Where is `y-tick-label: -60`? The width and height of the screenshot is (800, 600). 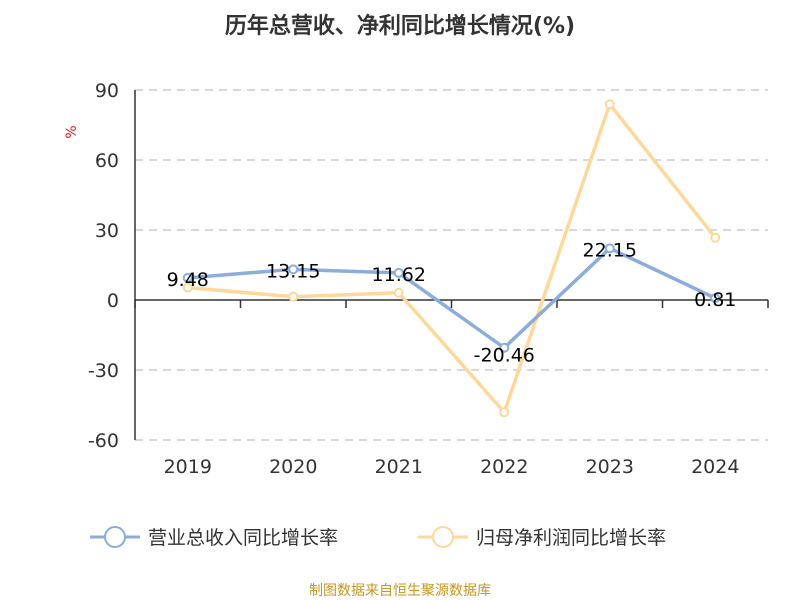 y-tick-label: -60 is located at coordinates (103, 441).